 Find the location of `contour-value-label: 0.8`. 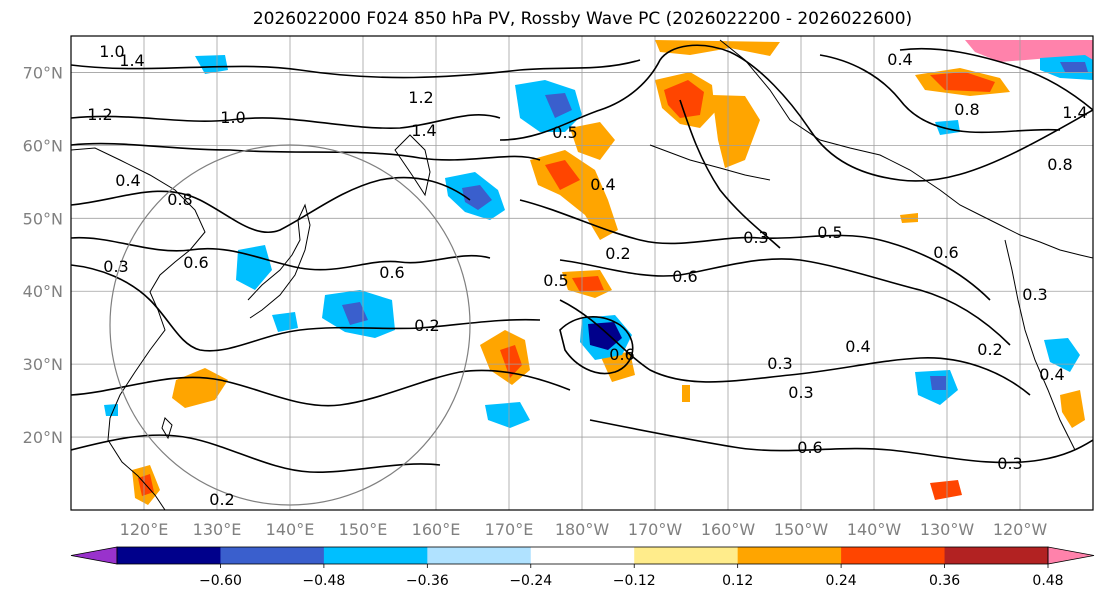

contour-value-label: 0.8 is located at coordinates (966, 109).